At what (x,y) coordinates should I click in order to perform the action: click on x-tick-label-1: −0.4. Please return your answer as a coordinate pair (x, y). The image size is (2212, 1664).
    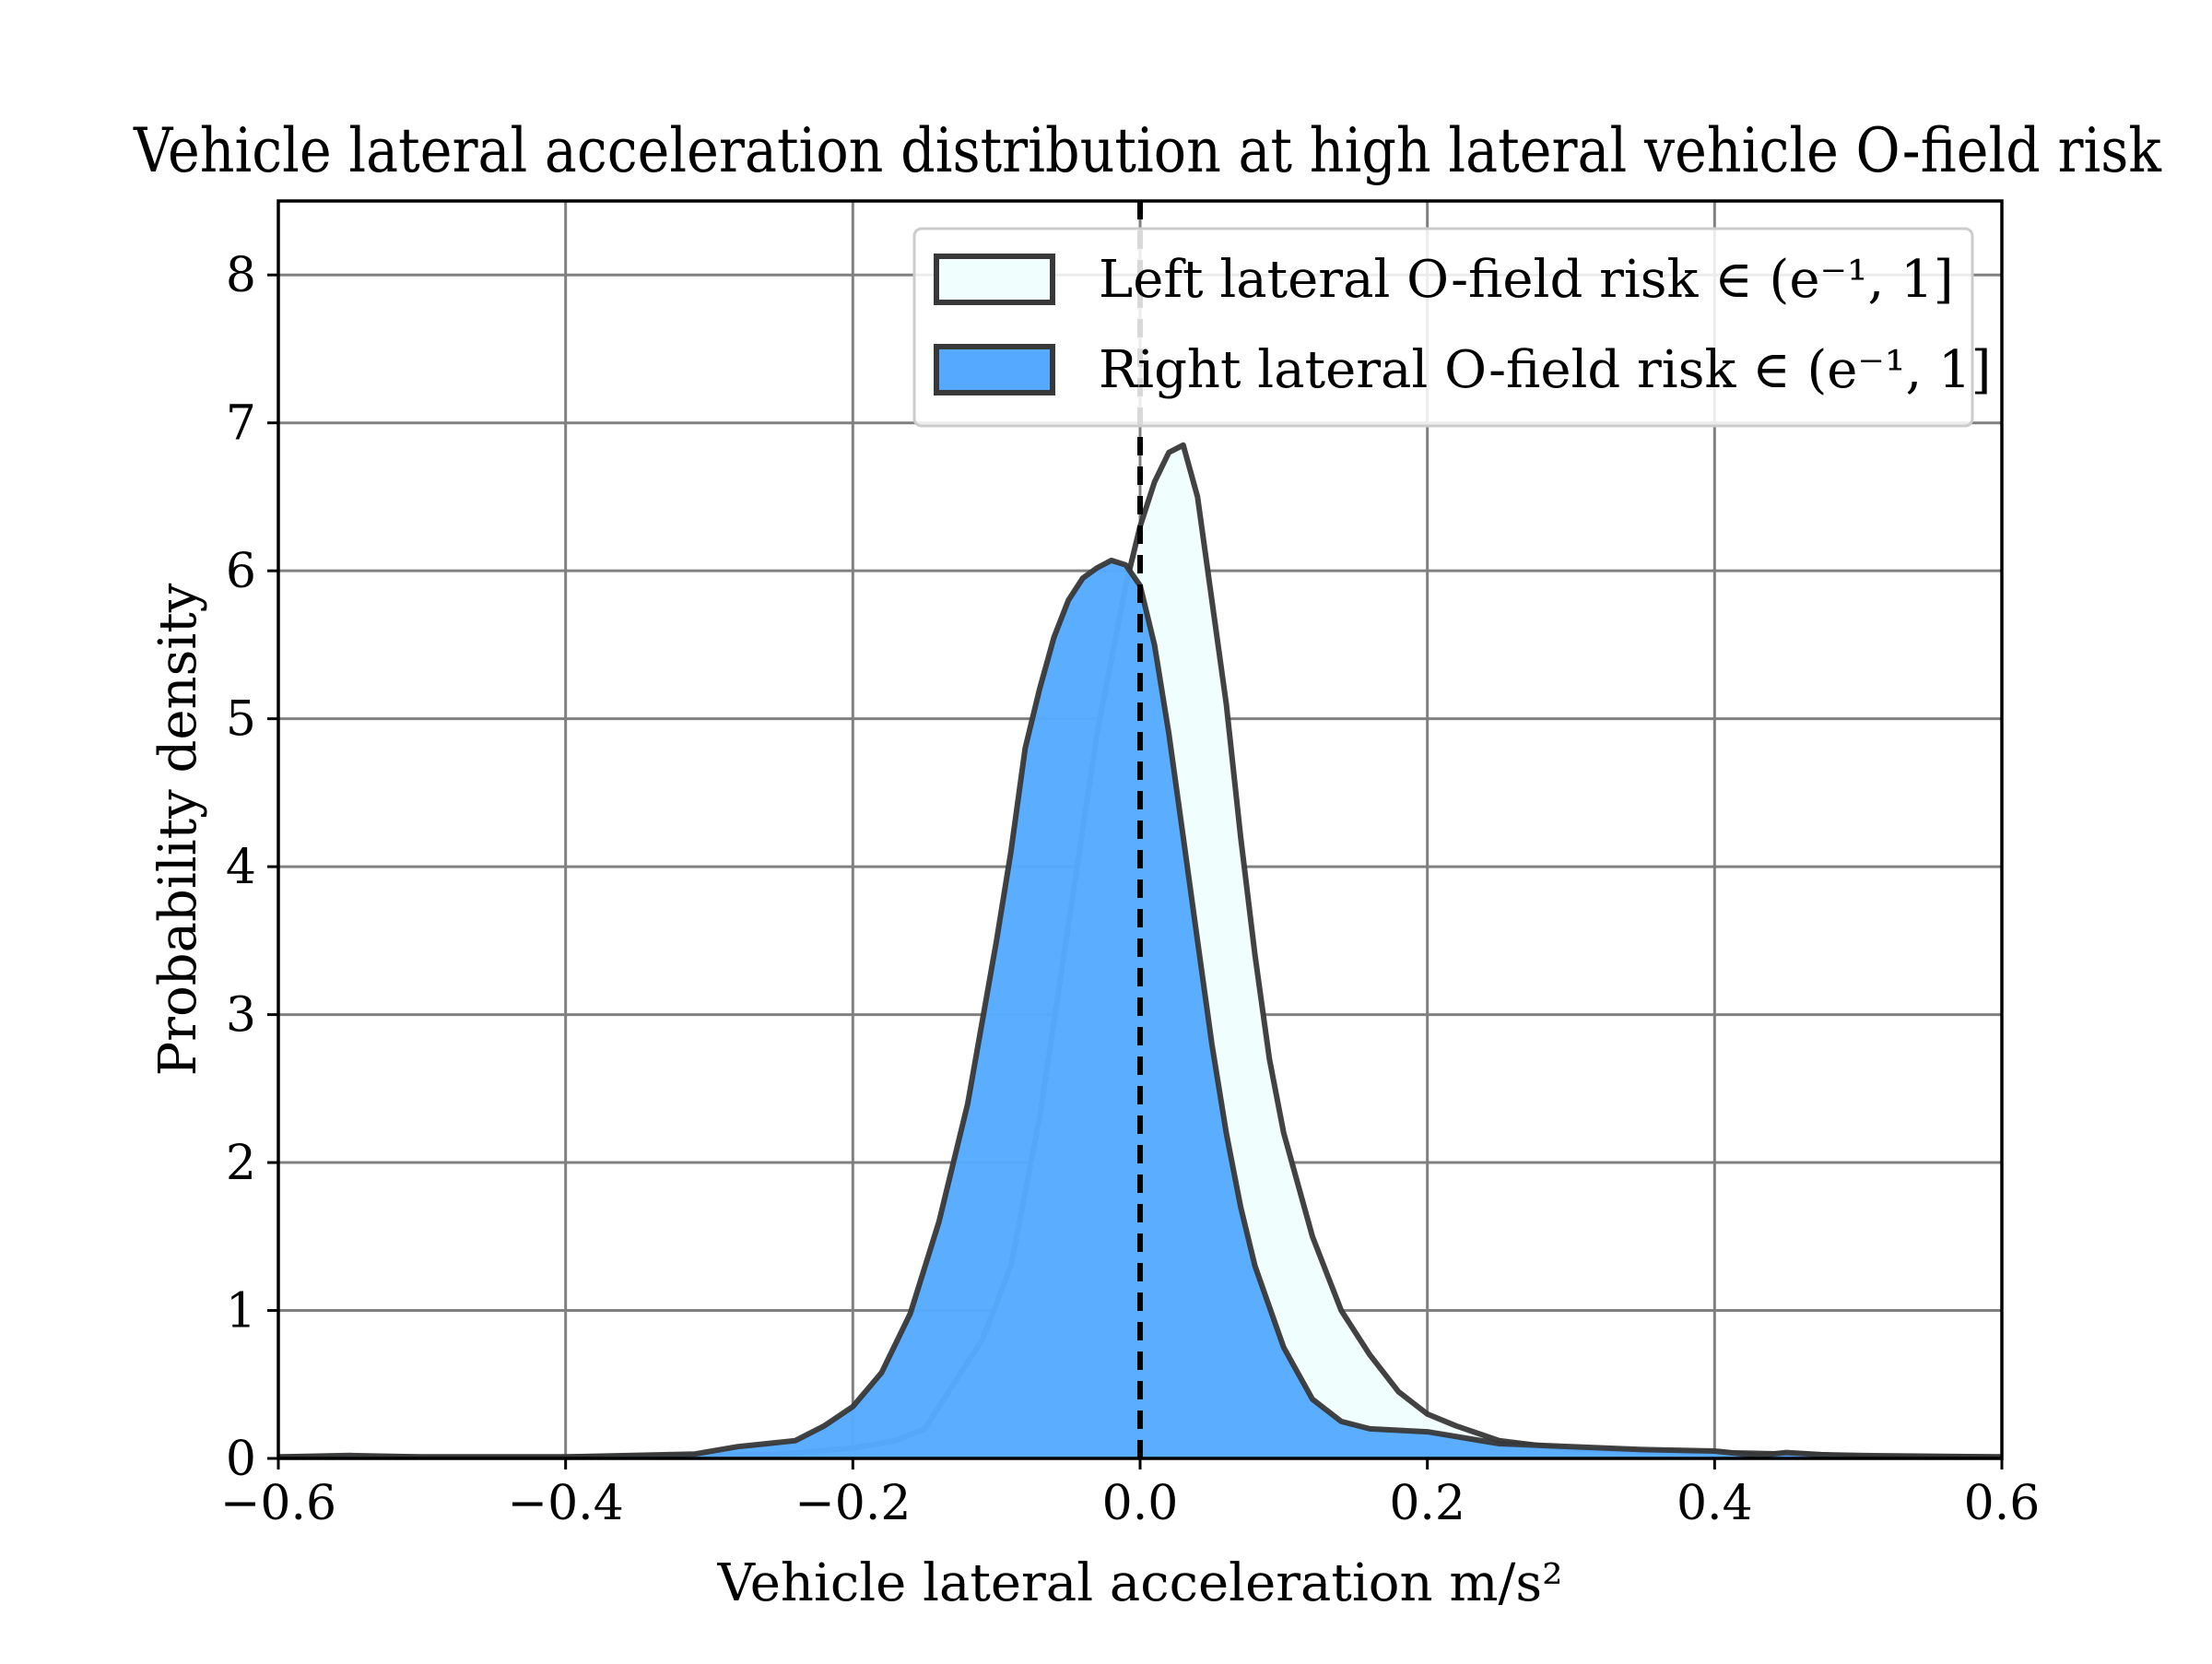
    Looking at the image, I should click on (566, 1503).